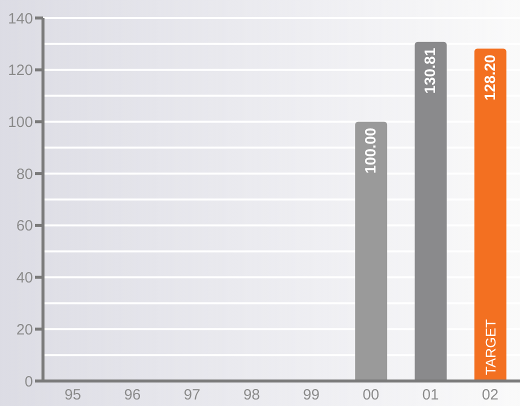 The height and width of the screenshot is (406, 520). I want to click on x-tick-label: 00, so click(371, 395).